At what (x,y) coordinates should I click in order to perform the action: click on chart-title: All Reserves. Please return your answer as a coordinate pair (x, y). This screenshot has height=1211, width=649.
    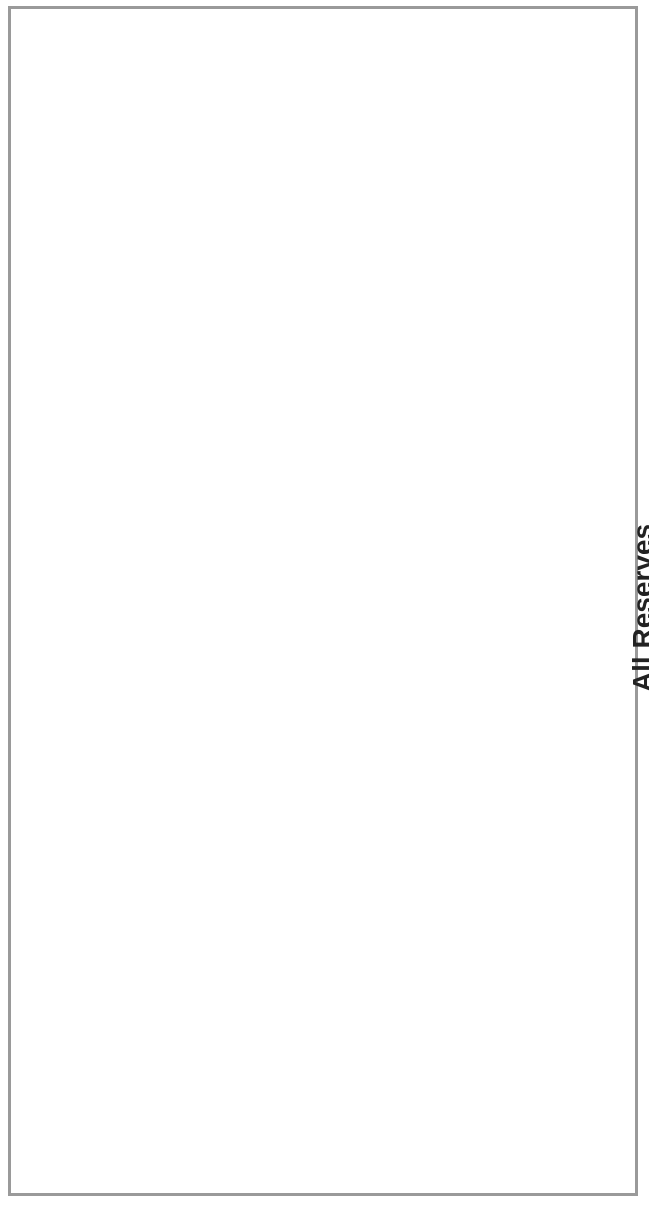
    Looking at the image, I should click on (638, 608).